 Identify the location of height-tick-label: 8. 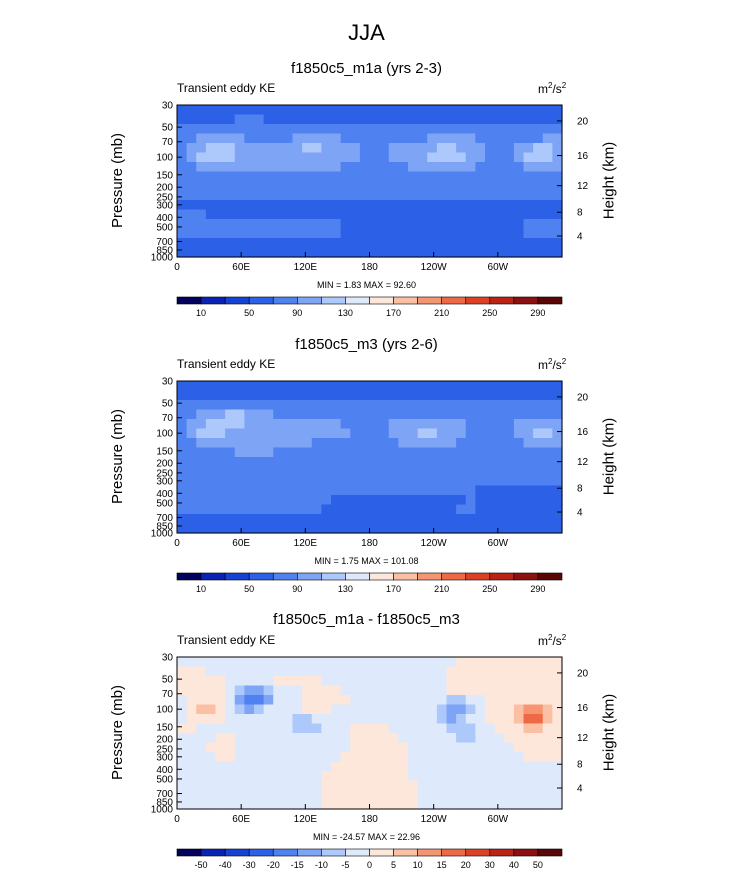
(580, 489).